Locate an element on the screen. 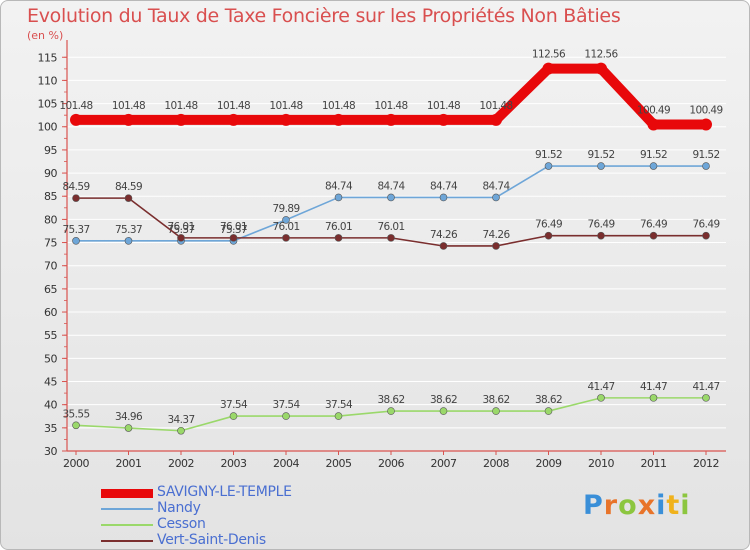 The width and height of the screenshot is (750, 550). y-tick-label: 100 is located at coordinates (48, 127).